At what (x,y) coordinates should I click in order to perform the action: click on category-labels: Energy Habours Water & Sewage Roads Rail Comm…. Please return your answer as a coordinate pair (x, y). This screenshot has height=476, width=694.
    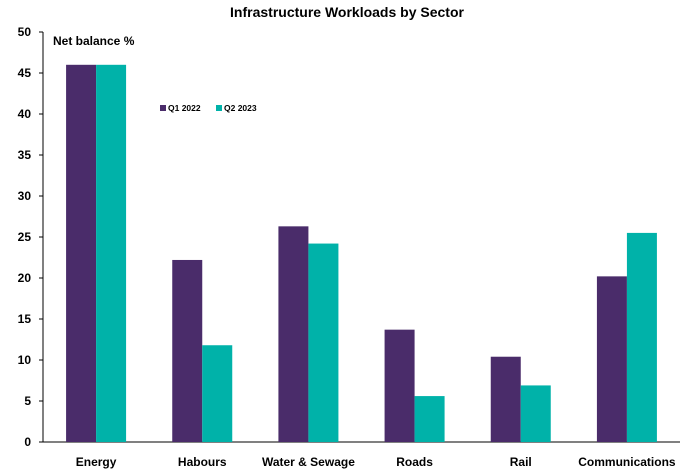
    Looking at the image, I should click on (376, 462).